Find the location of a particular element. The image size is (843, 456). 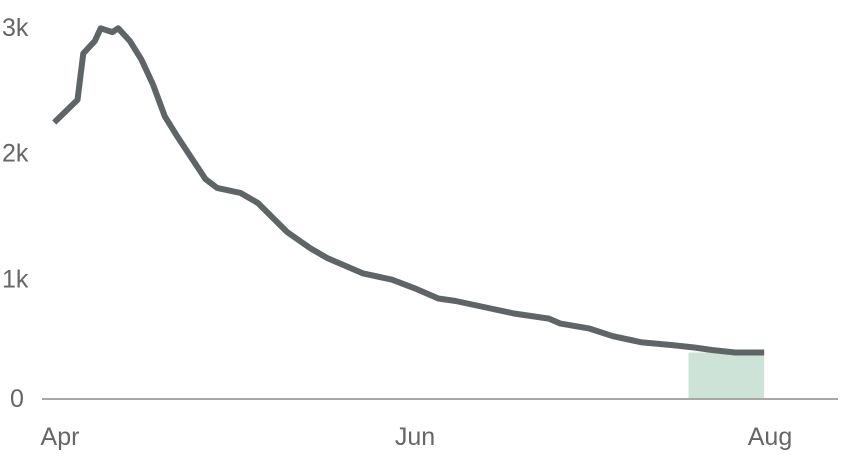

highlight-band is located at coordinates (726, 375).